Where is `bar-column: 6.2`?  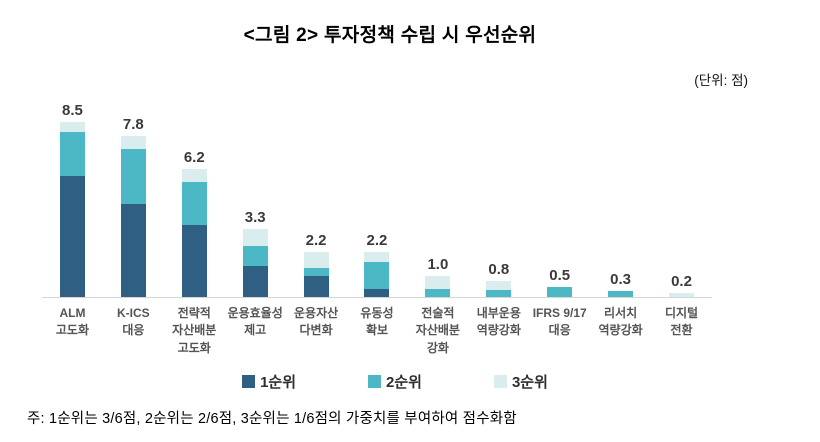
bar-column: 6.2 is located at coordinates (194, 223).